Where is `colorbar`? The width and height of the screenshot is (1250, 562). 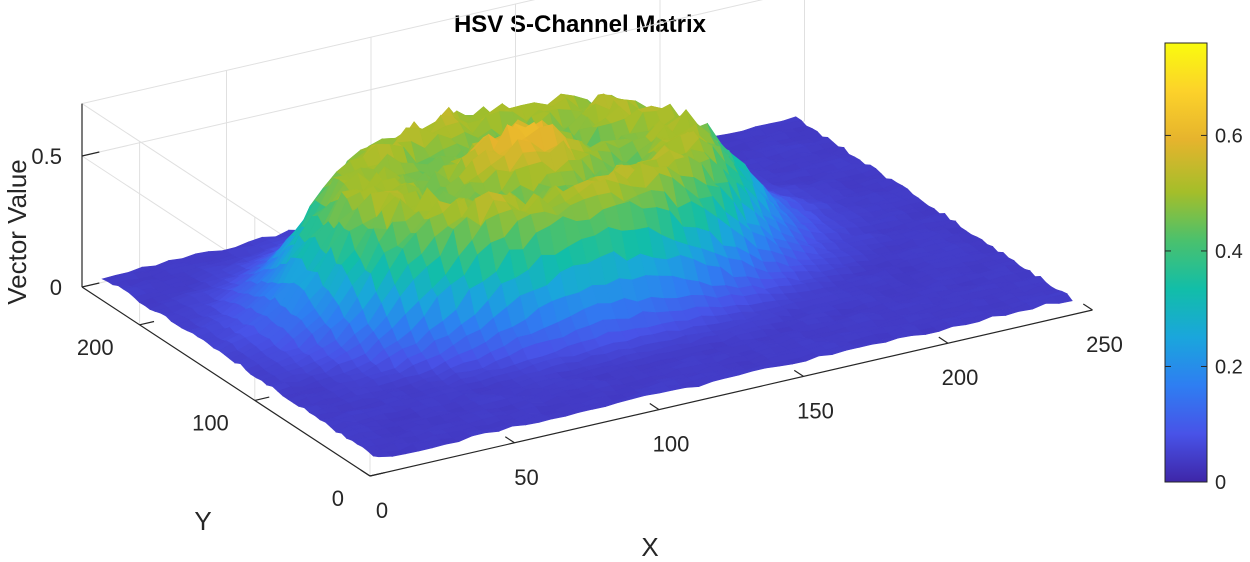
colorbar is located at coordinates (1186, 262).